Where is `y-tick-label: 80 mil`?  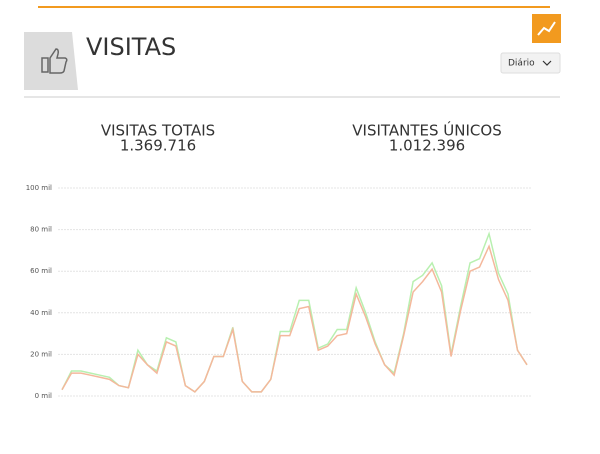 y-tick-label: 80 mil is located at coordinates (41, 230).